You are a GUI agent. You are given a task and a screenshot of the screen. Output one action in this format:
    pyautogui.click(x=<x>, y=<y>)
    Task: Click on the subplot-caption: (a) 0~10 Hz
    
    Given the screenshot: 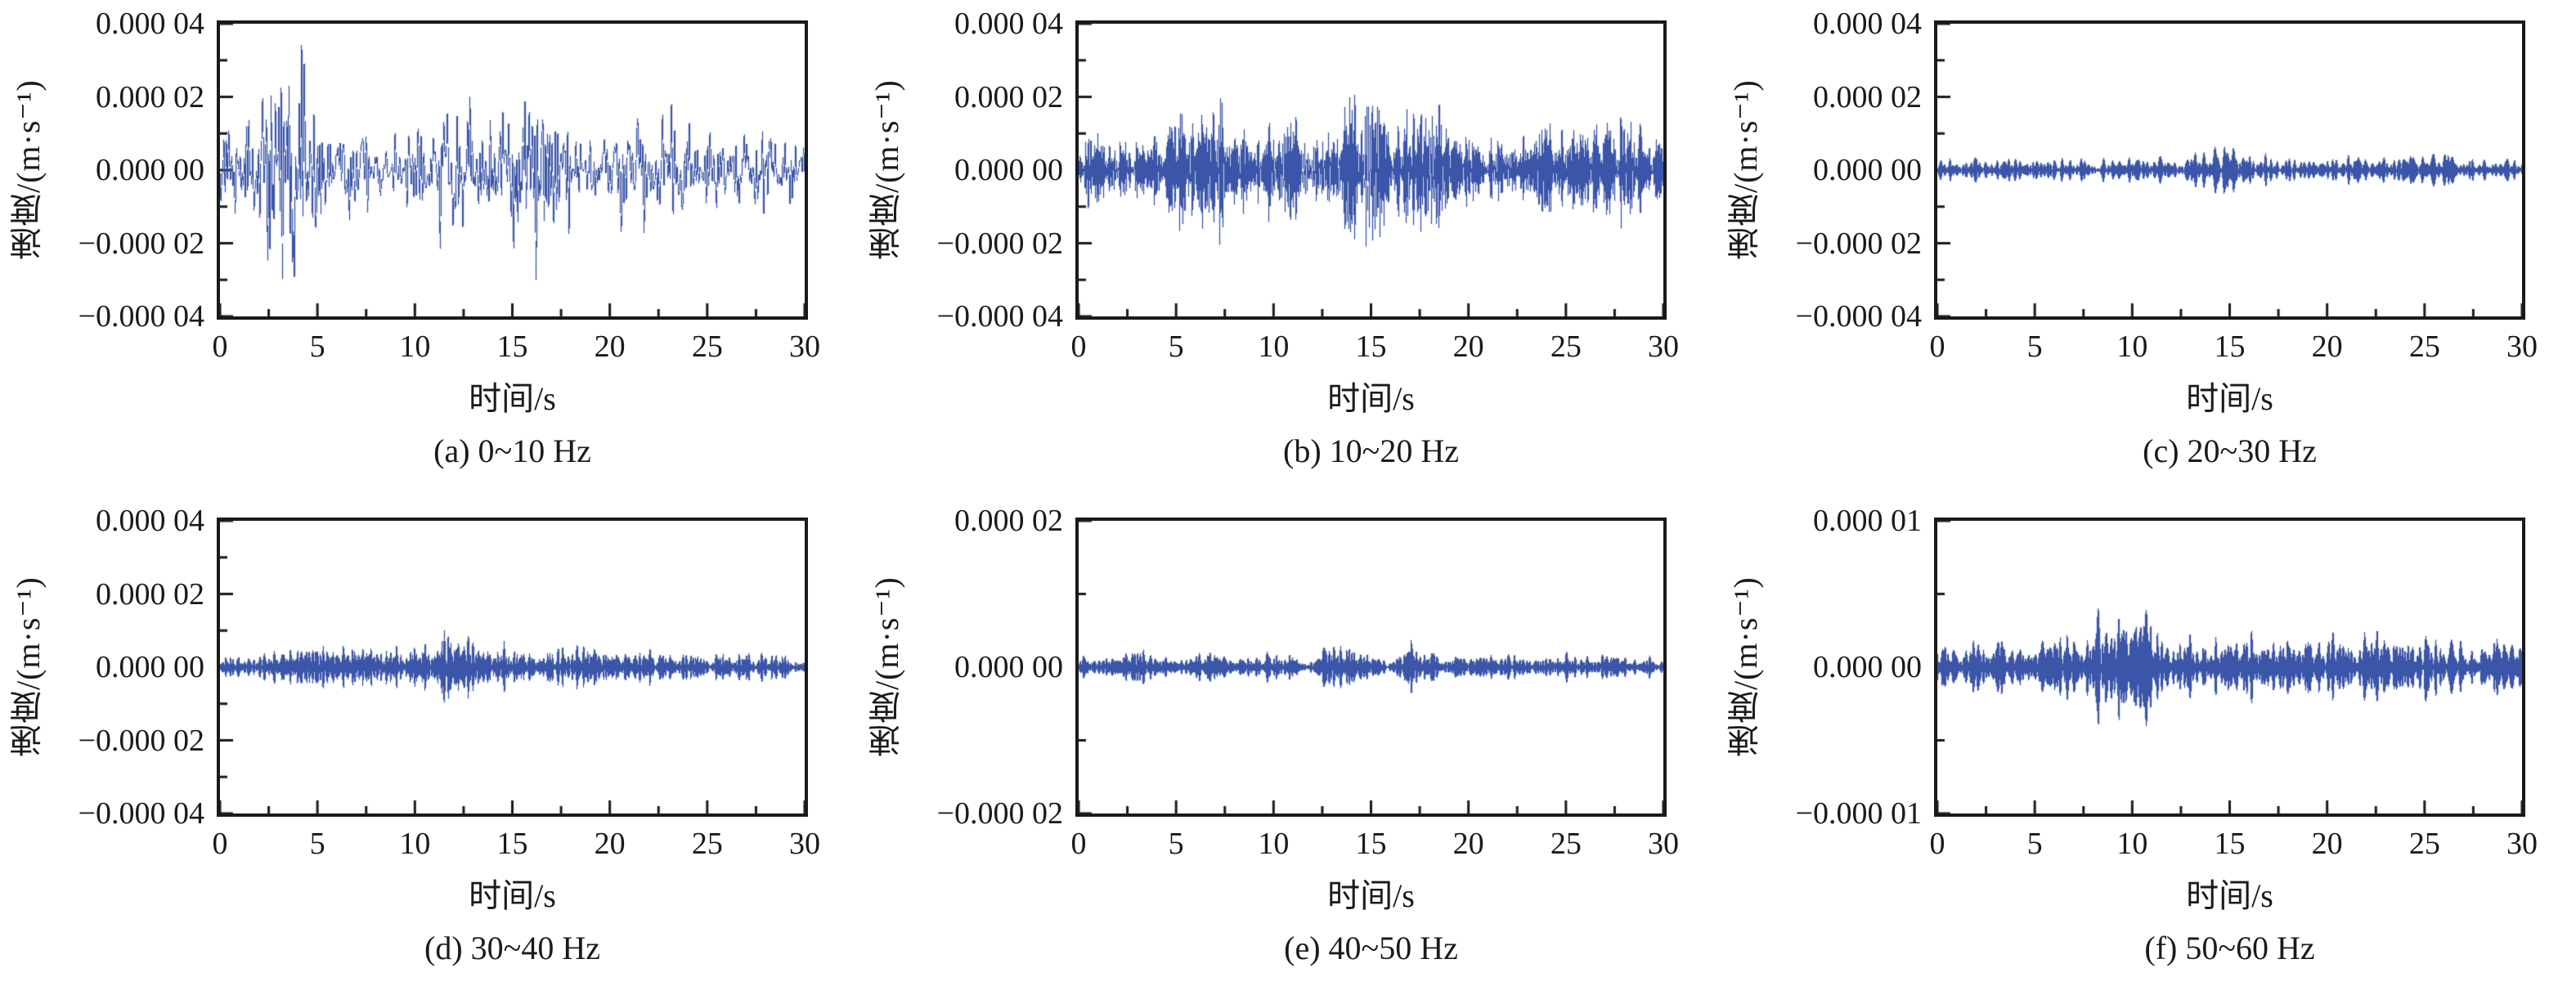 What is the action you would take?
    pyautogui.click(x=512, y=451)
    